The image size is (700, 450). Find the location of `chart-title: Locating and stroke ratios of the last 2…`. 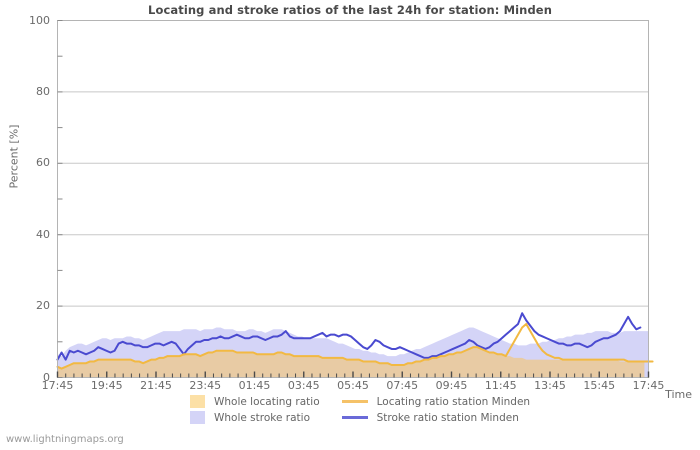

chart-title: Locating and stroke ratios of the last 2… is located at coordinates (350, 10).